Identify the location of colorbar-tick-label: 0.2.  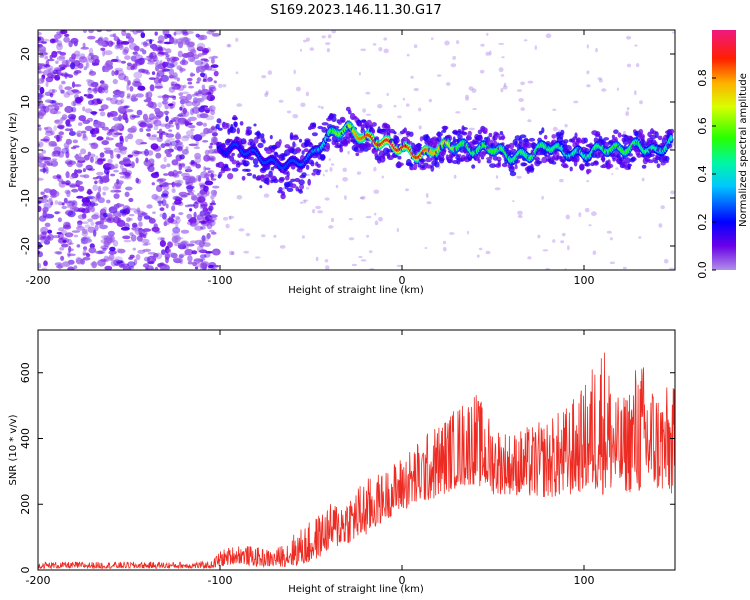
(702, 222).